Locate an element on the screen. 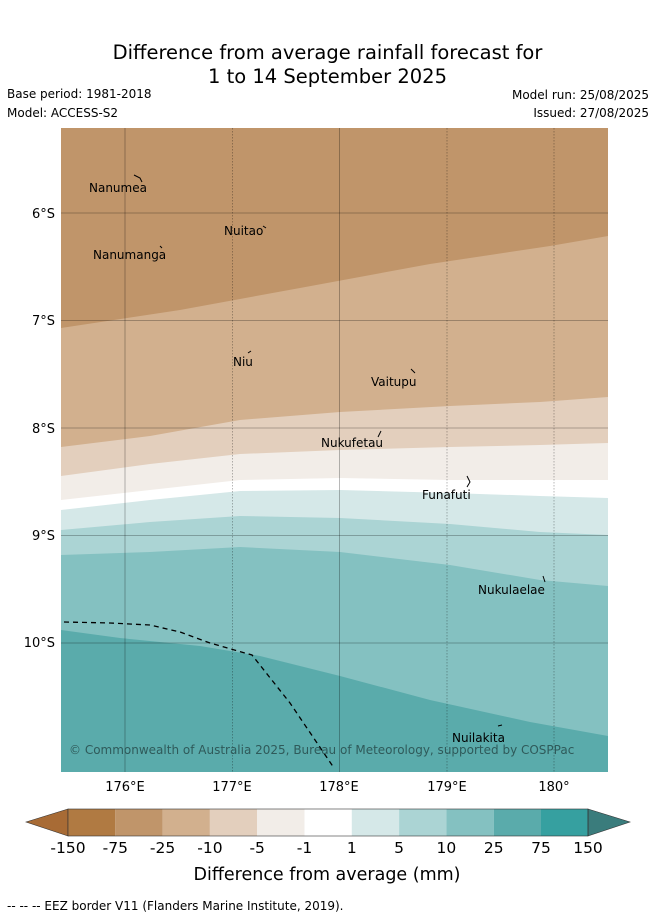 The image size is (655, 919). model-text: Model: ACCESS-S2 is located at coordinates (63, 113).